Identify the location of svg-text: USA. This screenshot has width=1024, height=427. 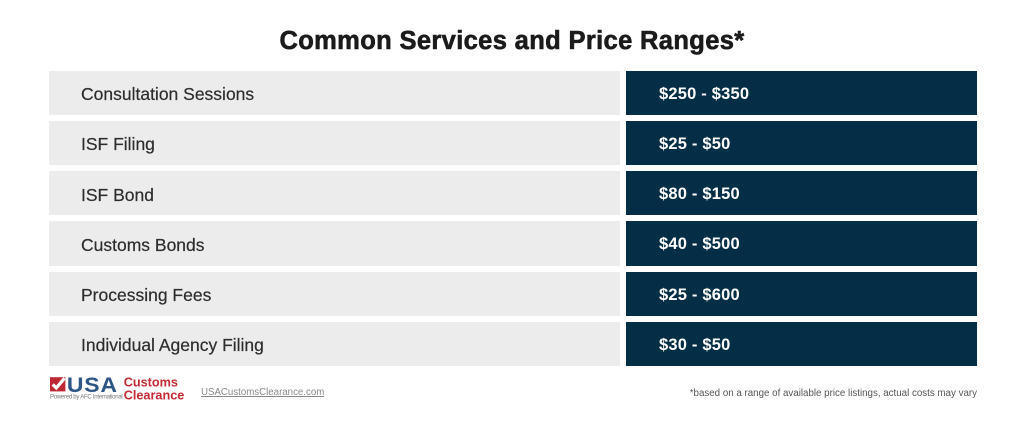
(92, 386).